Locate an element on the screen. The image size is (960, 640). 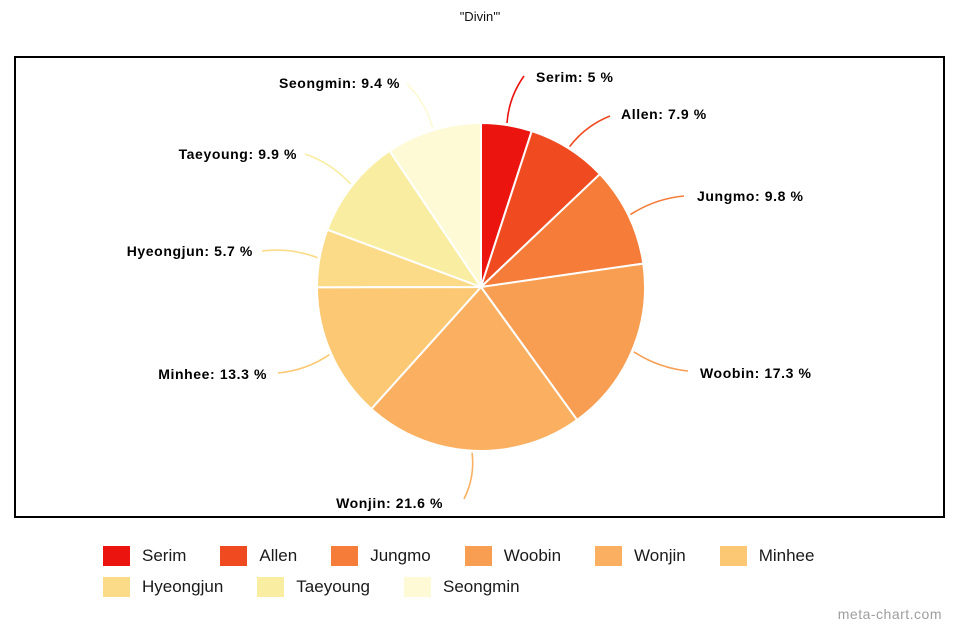
legend-label: Woobin is located at coordinates (532, 555).